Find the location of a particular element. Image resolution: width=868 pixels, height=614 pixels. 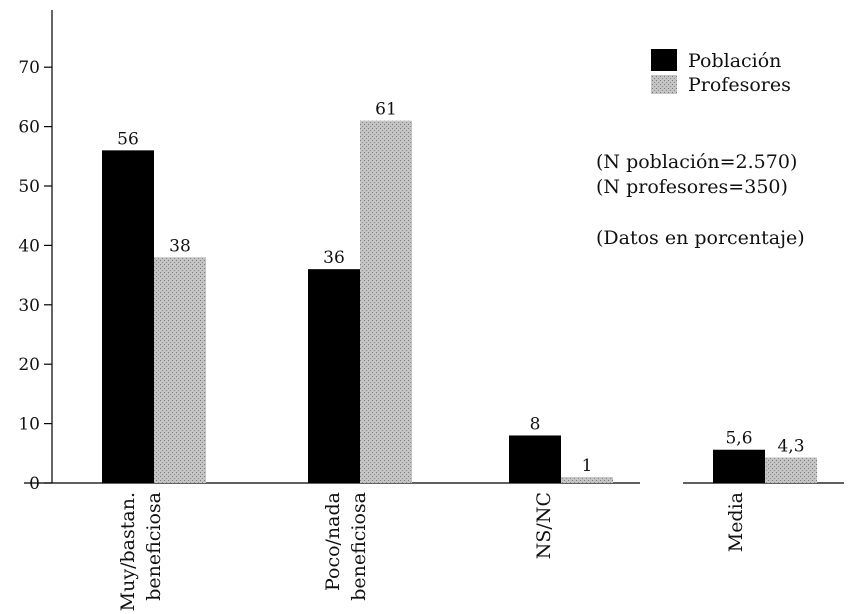

y-tick-label-30: 30 is located at coordinates (29, 306).